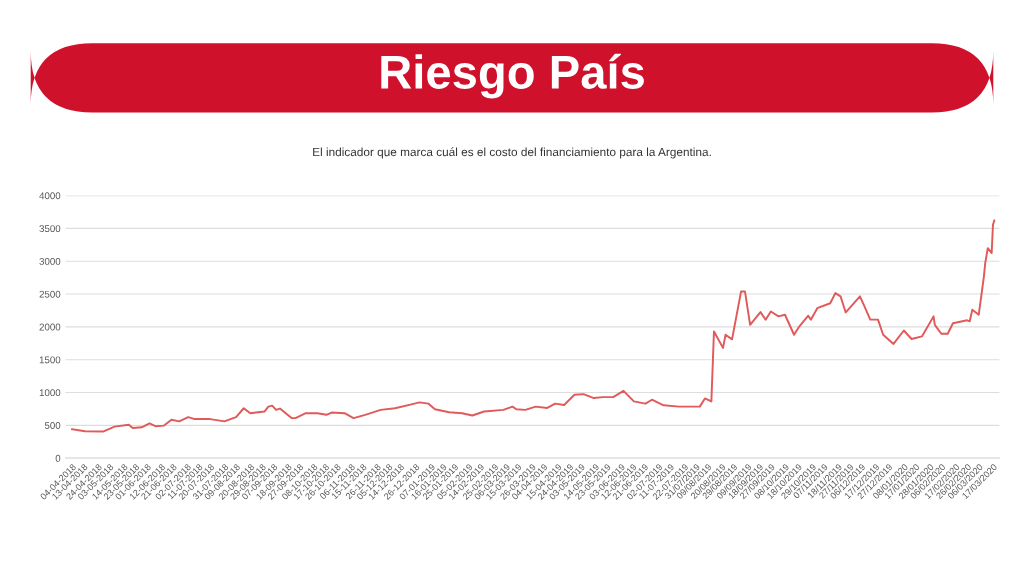 The height and width of the screenshot is (577, 1024). What do you see at coordinates (50, 294) in the screenshot?
I see `y-tick-label: 2500` at bounding box center [50, 294].